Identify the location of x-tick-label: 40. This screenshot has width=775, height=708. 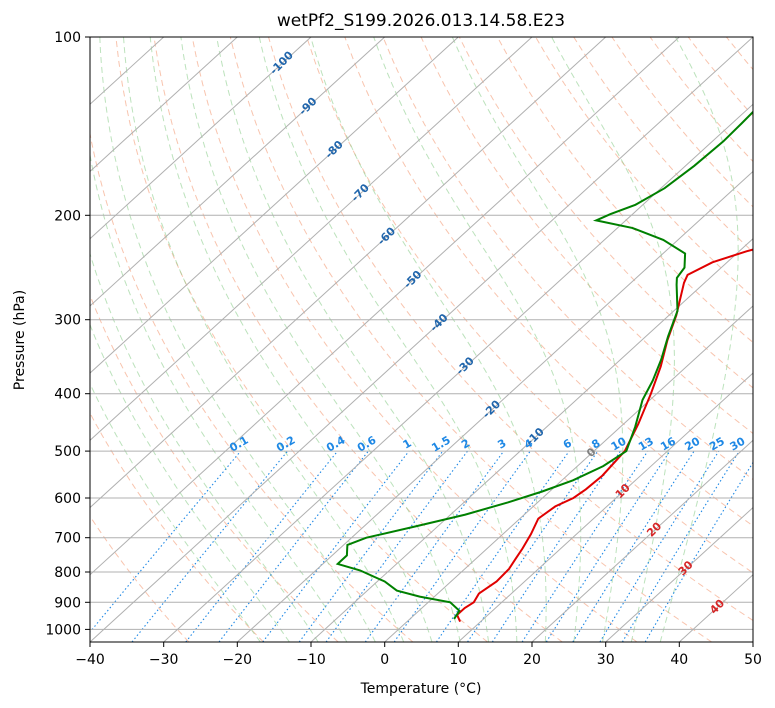
(679, 660).